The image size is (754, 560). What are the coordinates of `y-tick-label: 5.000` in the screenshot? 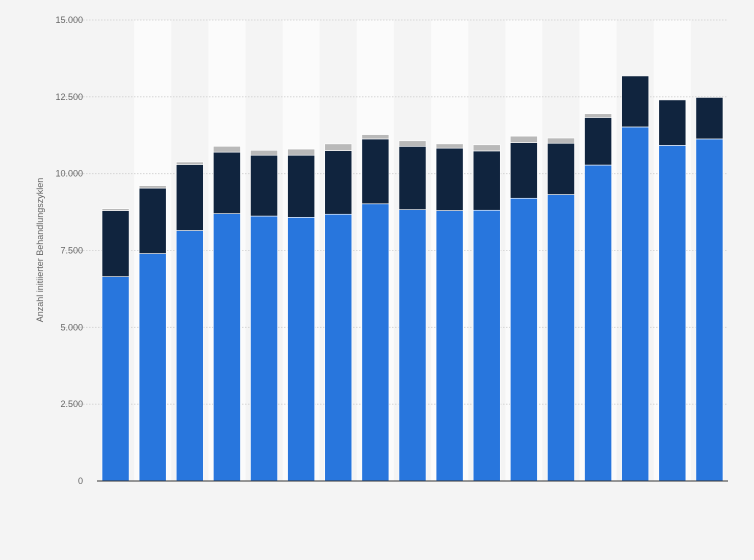 It's located at (71, 327).